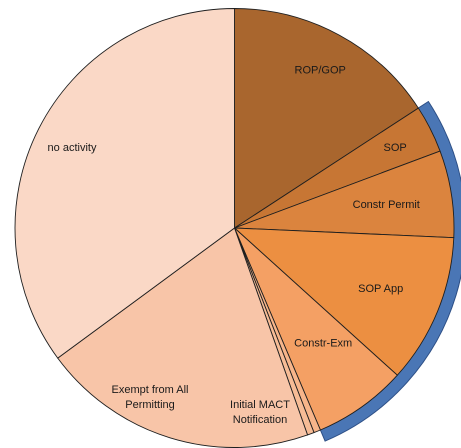 The width and height of the screenshot is (461, 448). I want to click on slice-label-initial-mact-notification: Initial MACT Notification, so click(260, 412).